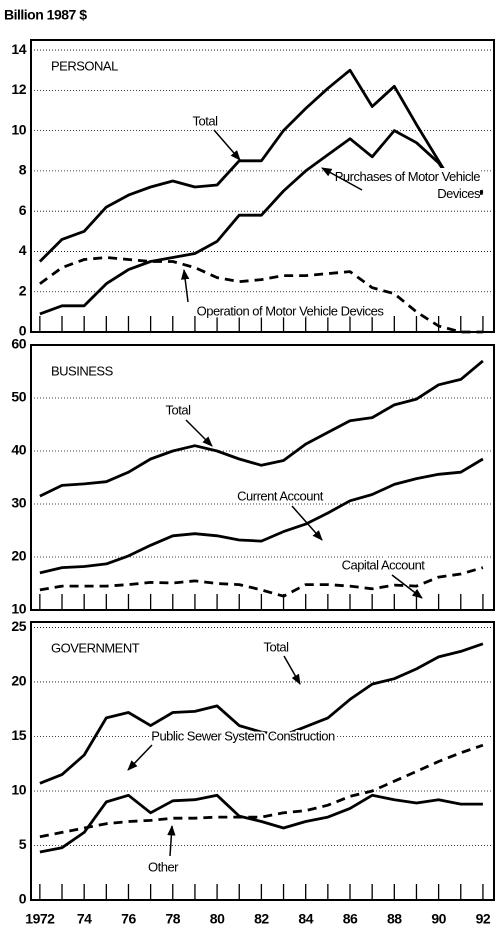  Describe the element at coordinates (172, 919) in the screenshot. I see `x-tick-label: 78` at that location.